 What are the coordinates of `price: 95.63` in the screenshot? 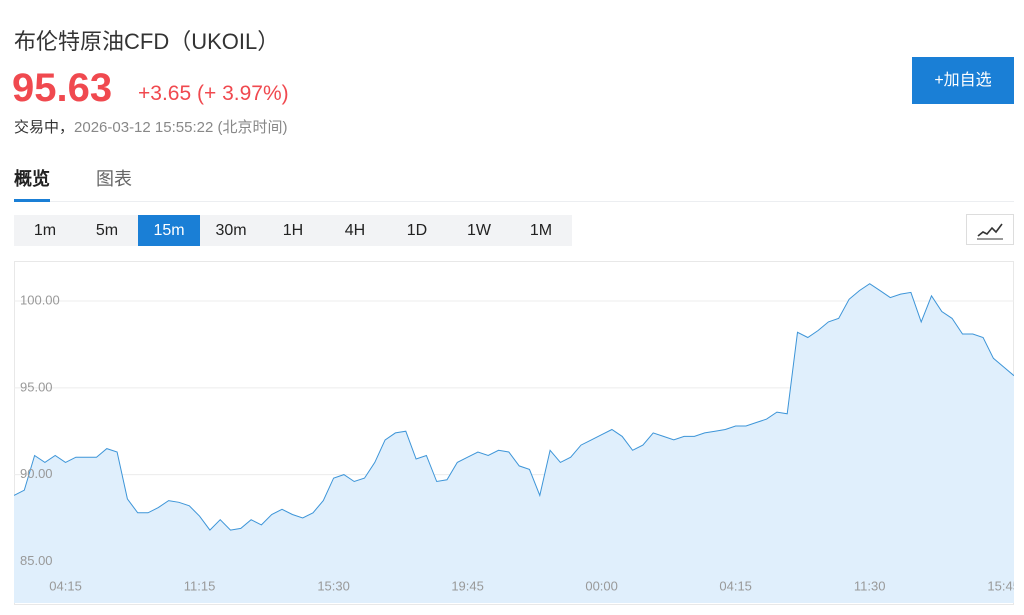 It's located at (62, 88).